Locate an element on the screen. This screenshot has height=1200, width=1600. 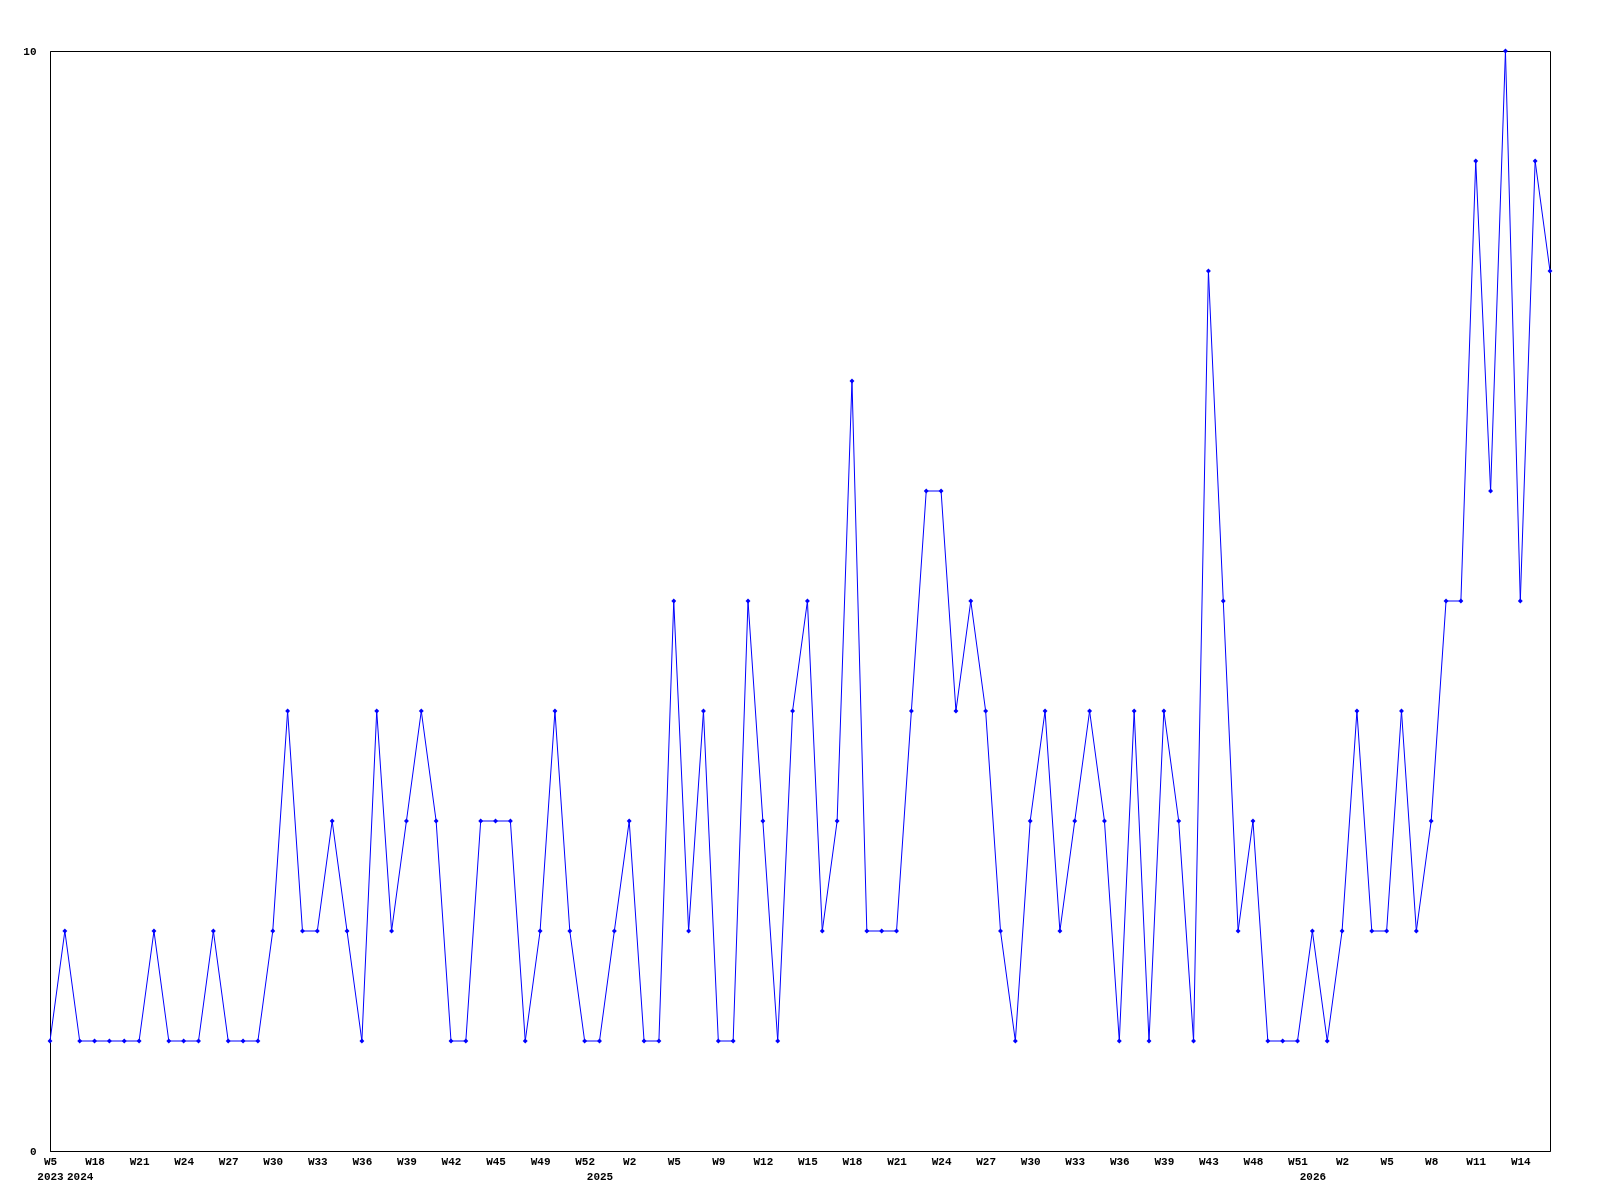
y-tick-label: 10 is located at coordinates (30, 51).